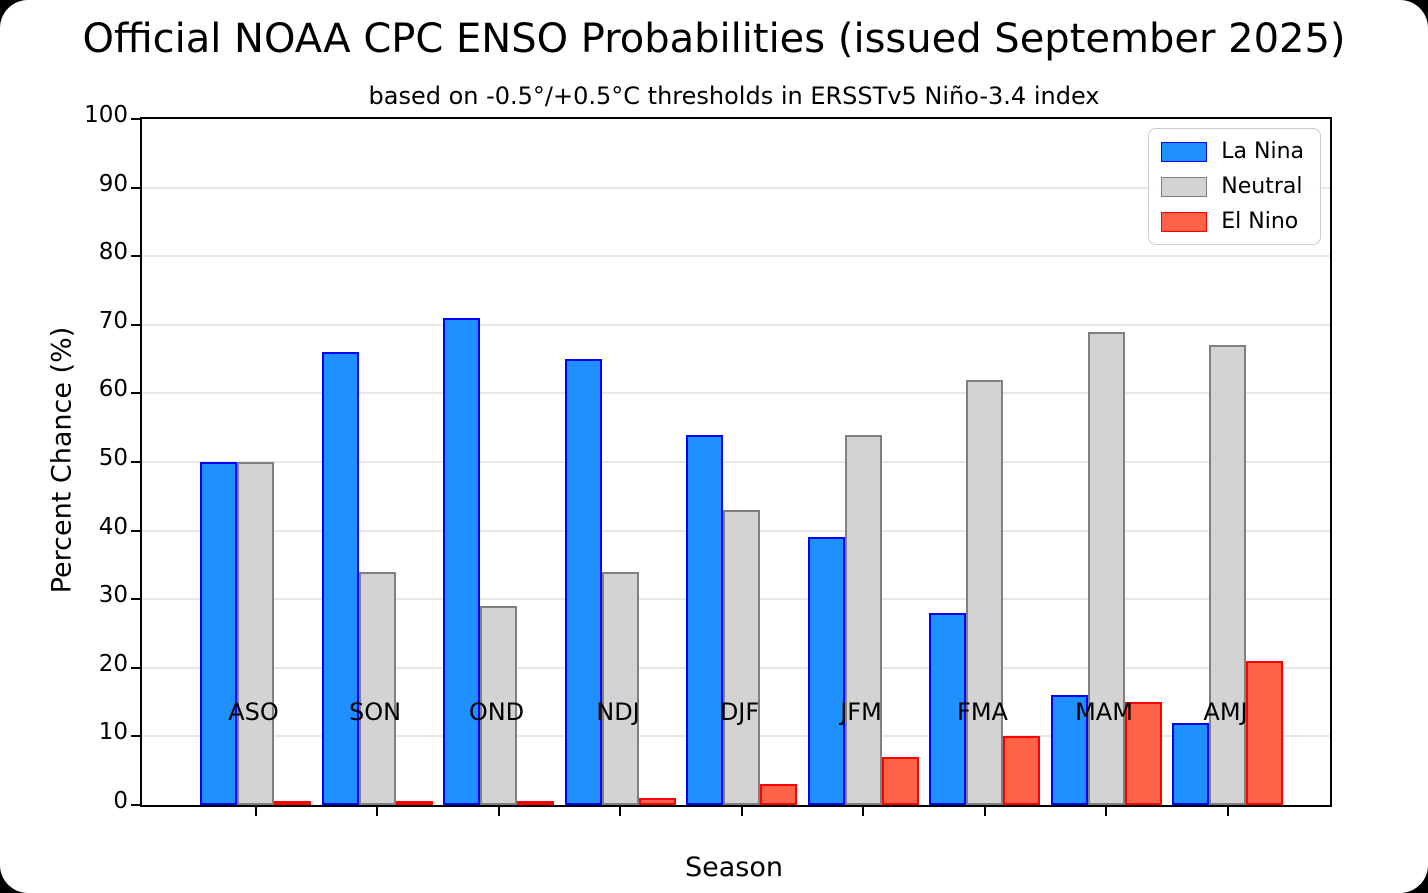 This screenshot has width=1428, height=893. I want to click on y-tick-label-60: 60, so click(113, 389).